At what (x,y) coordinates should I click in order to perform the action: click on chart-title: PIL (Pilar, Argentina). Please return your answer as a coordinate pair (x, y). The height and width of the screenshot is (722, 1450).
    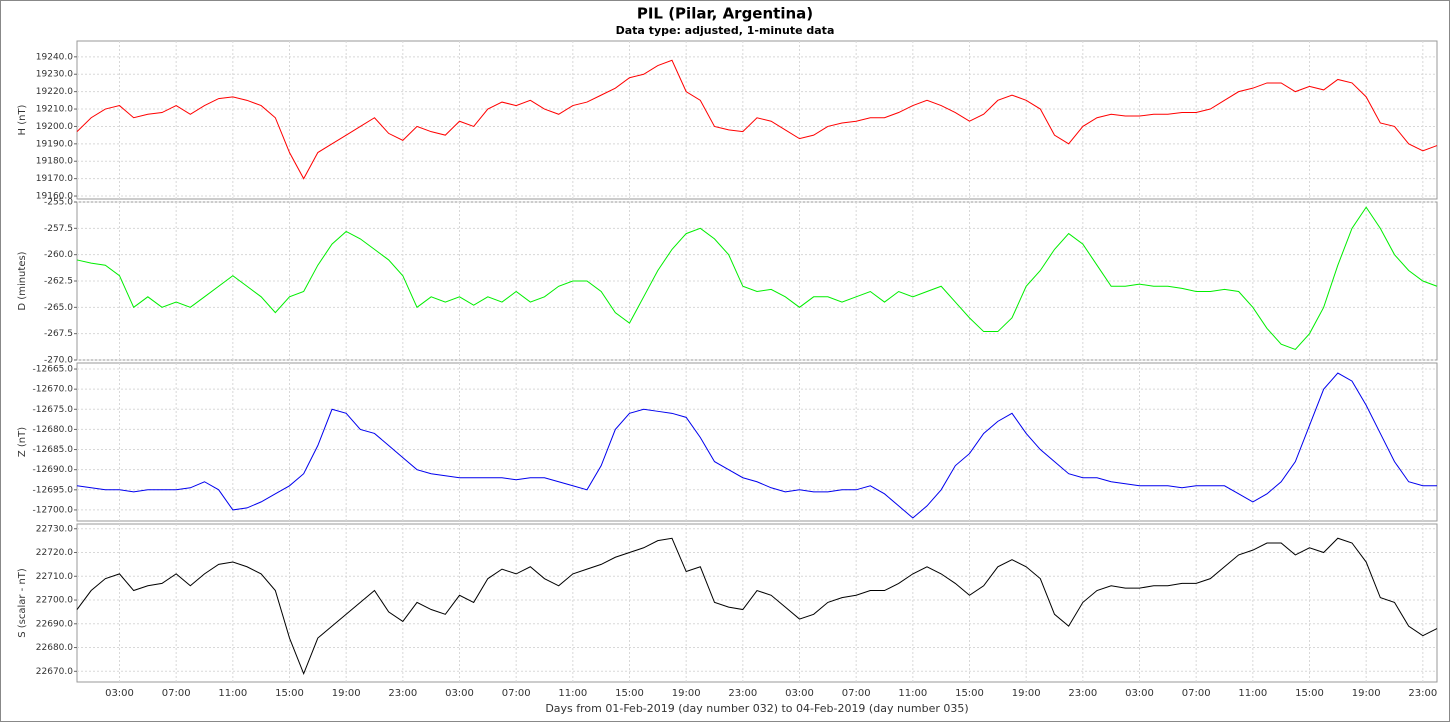
    Looking at the image, I should click on (725, 14).